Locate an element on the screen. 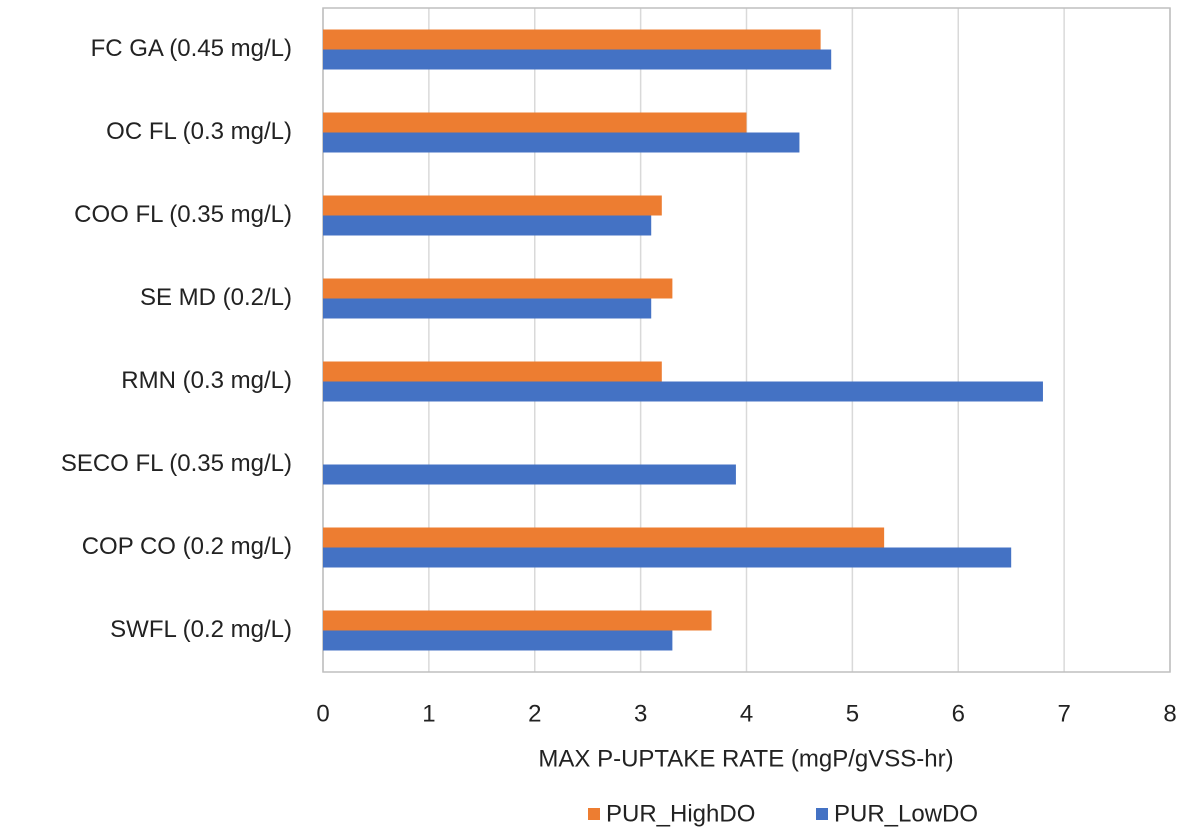  y-tick-label: FC GA (0.45 mg/L) is located at coordinates (191, 48).